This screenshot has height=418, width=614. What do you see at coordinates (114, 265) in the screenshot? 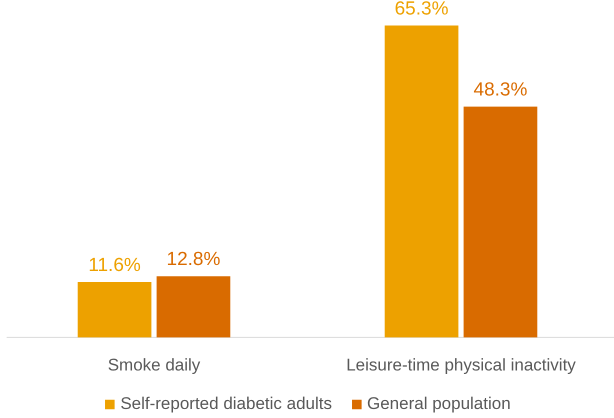
I see `data-label: 11.6%` at bounding box center [114, 265].